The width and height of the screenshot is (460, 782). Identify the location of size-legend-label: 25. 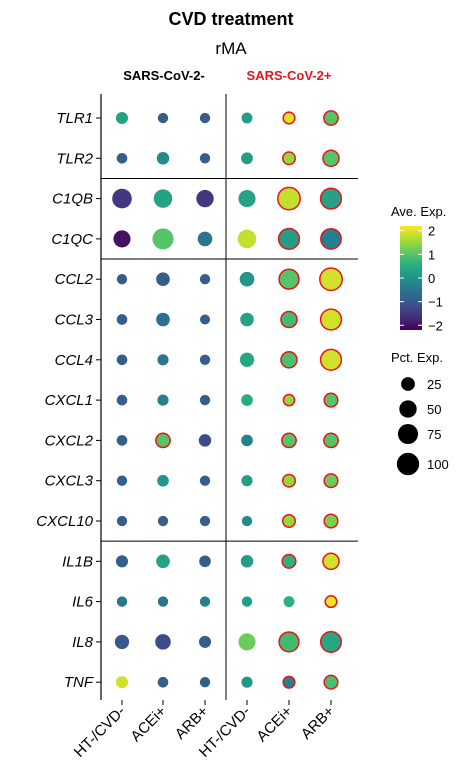
(434, 384).